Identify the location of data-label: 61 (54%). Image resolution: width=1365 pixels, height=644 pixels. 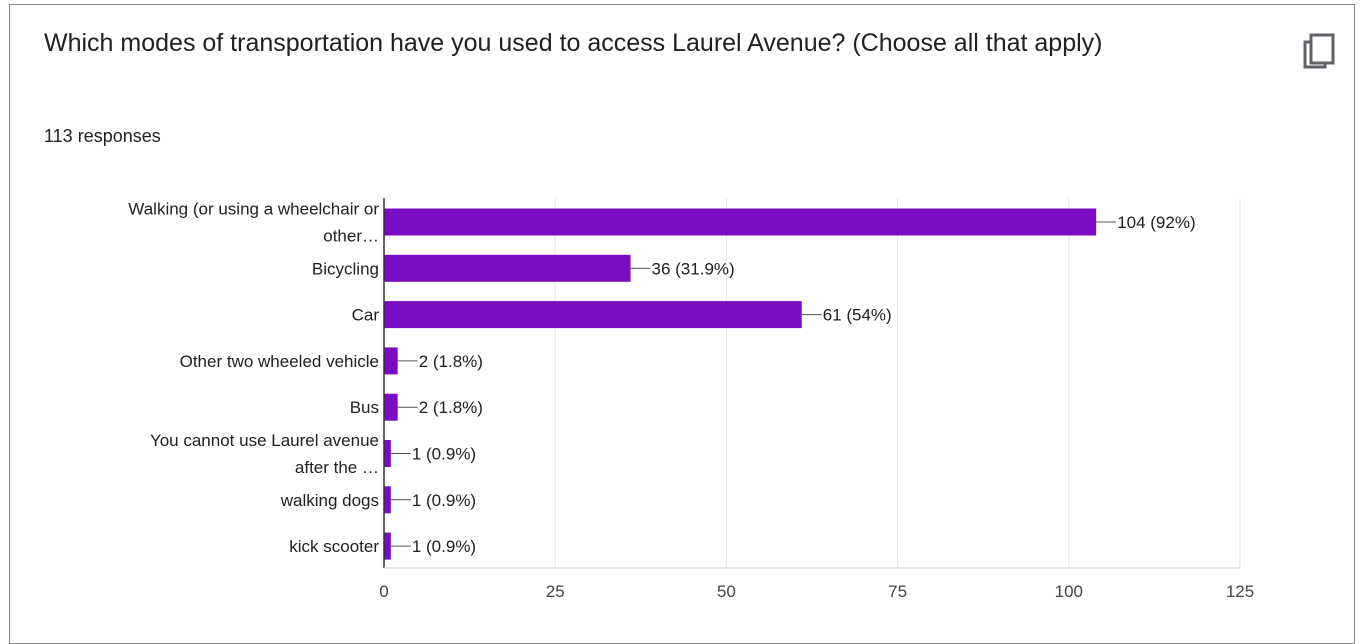
(857, 315).